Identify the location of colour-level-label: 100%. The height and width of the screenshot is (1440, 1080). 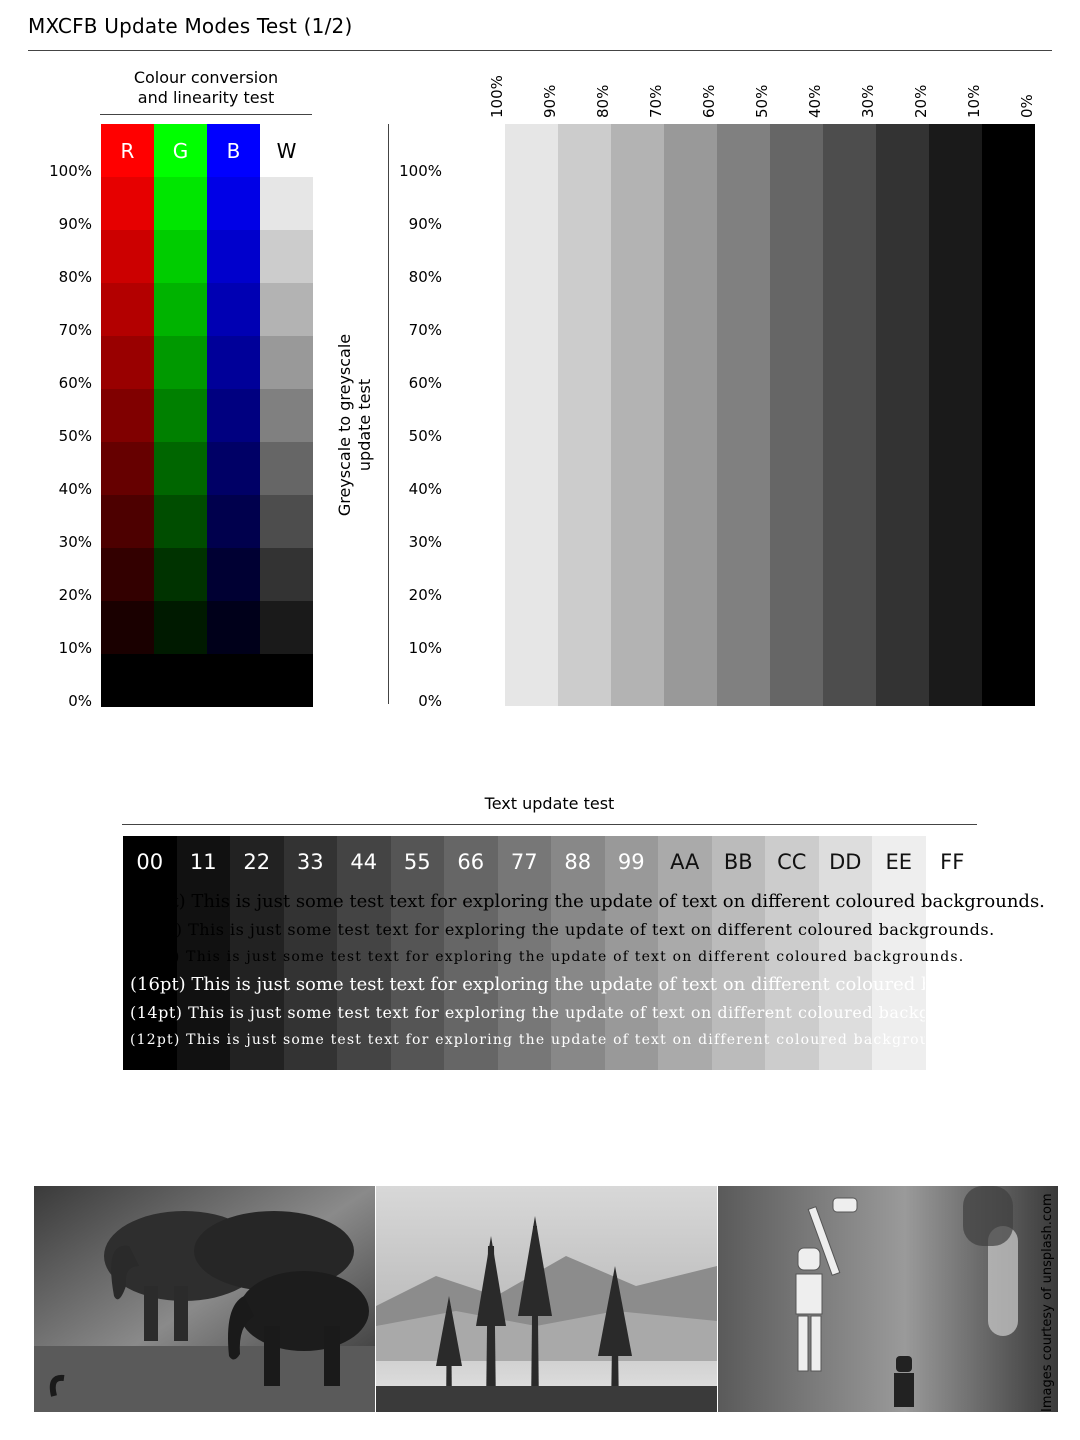
(70, 171).